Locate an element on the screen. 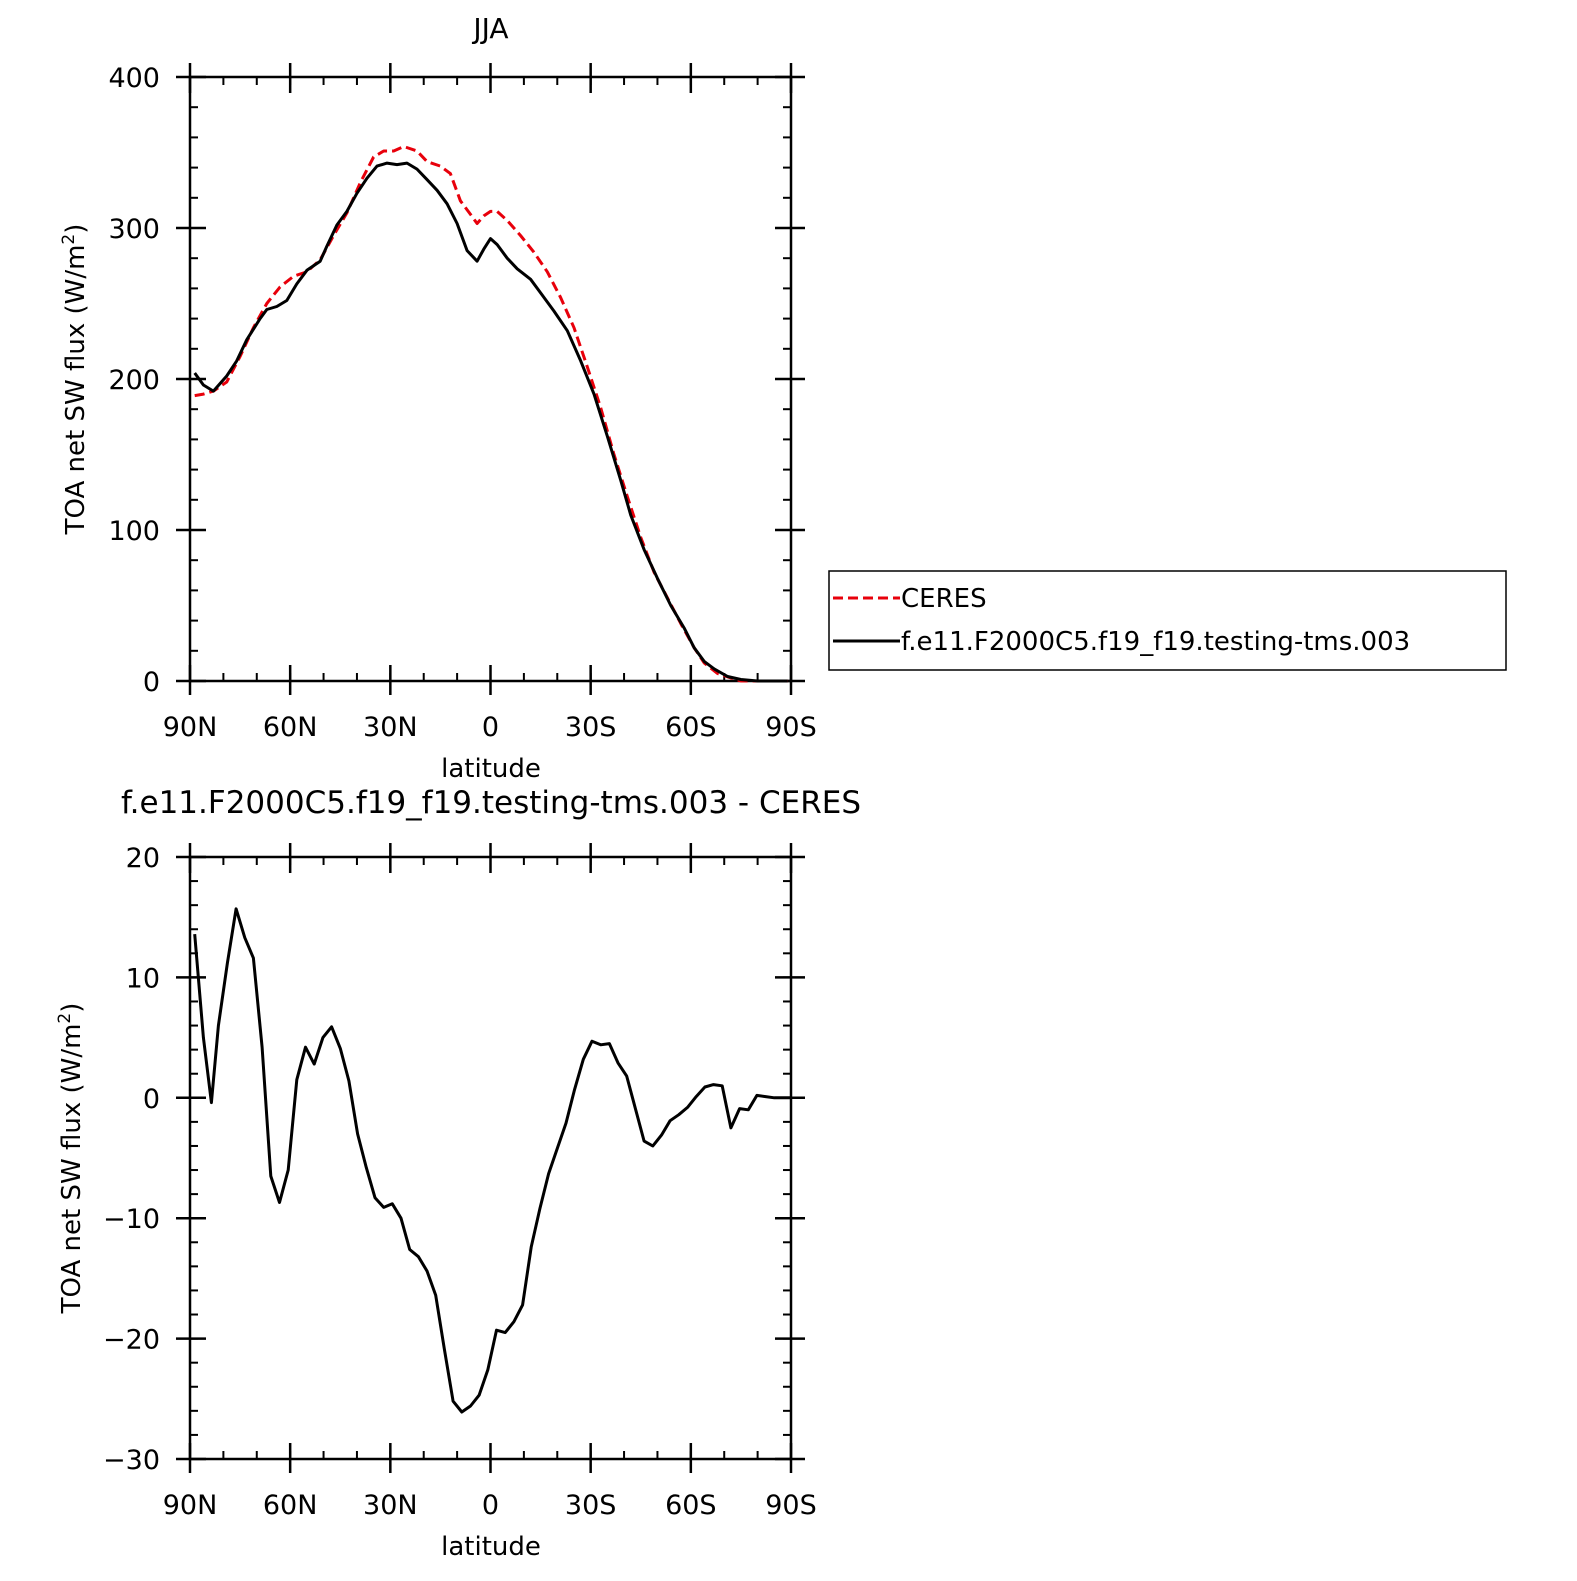 The width and height of the screenshot is (1577, 1581). y-tick-label: −30 is located at coordinates (131, 1460).